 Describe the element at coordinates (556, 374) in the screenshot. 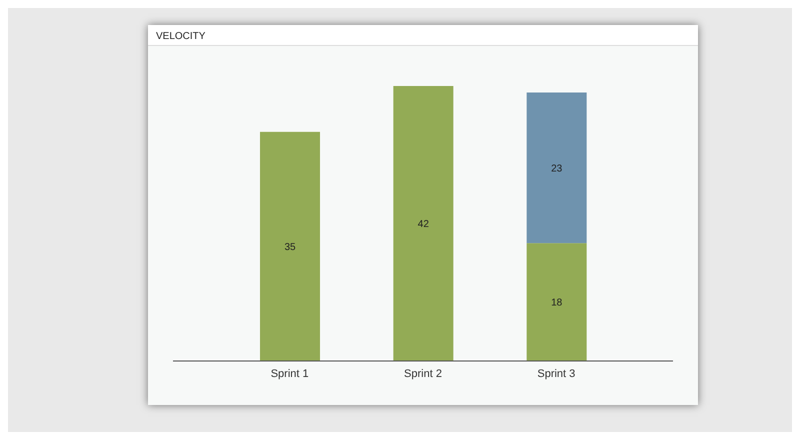

I see `x-tick-label: Sprint 3` at that location.